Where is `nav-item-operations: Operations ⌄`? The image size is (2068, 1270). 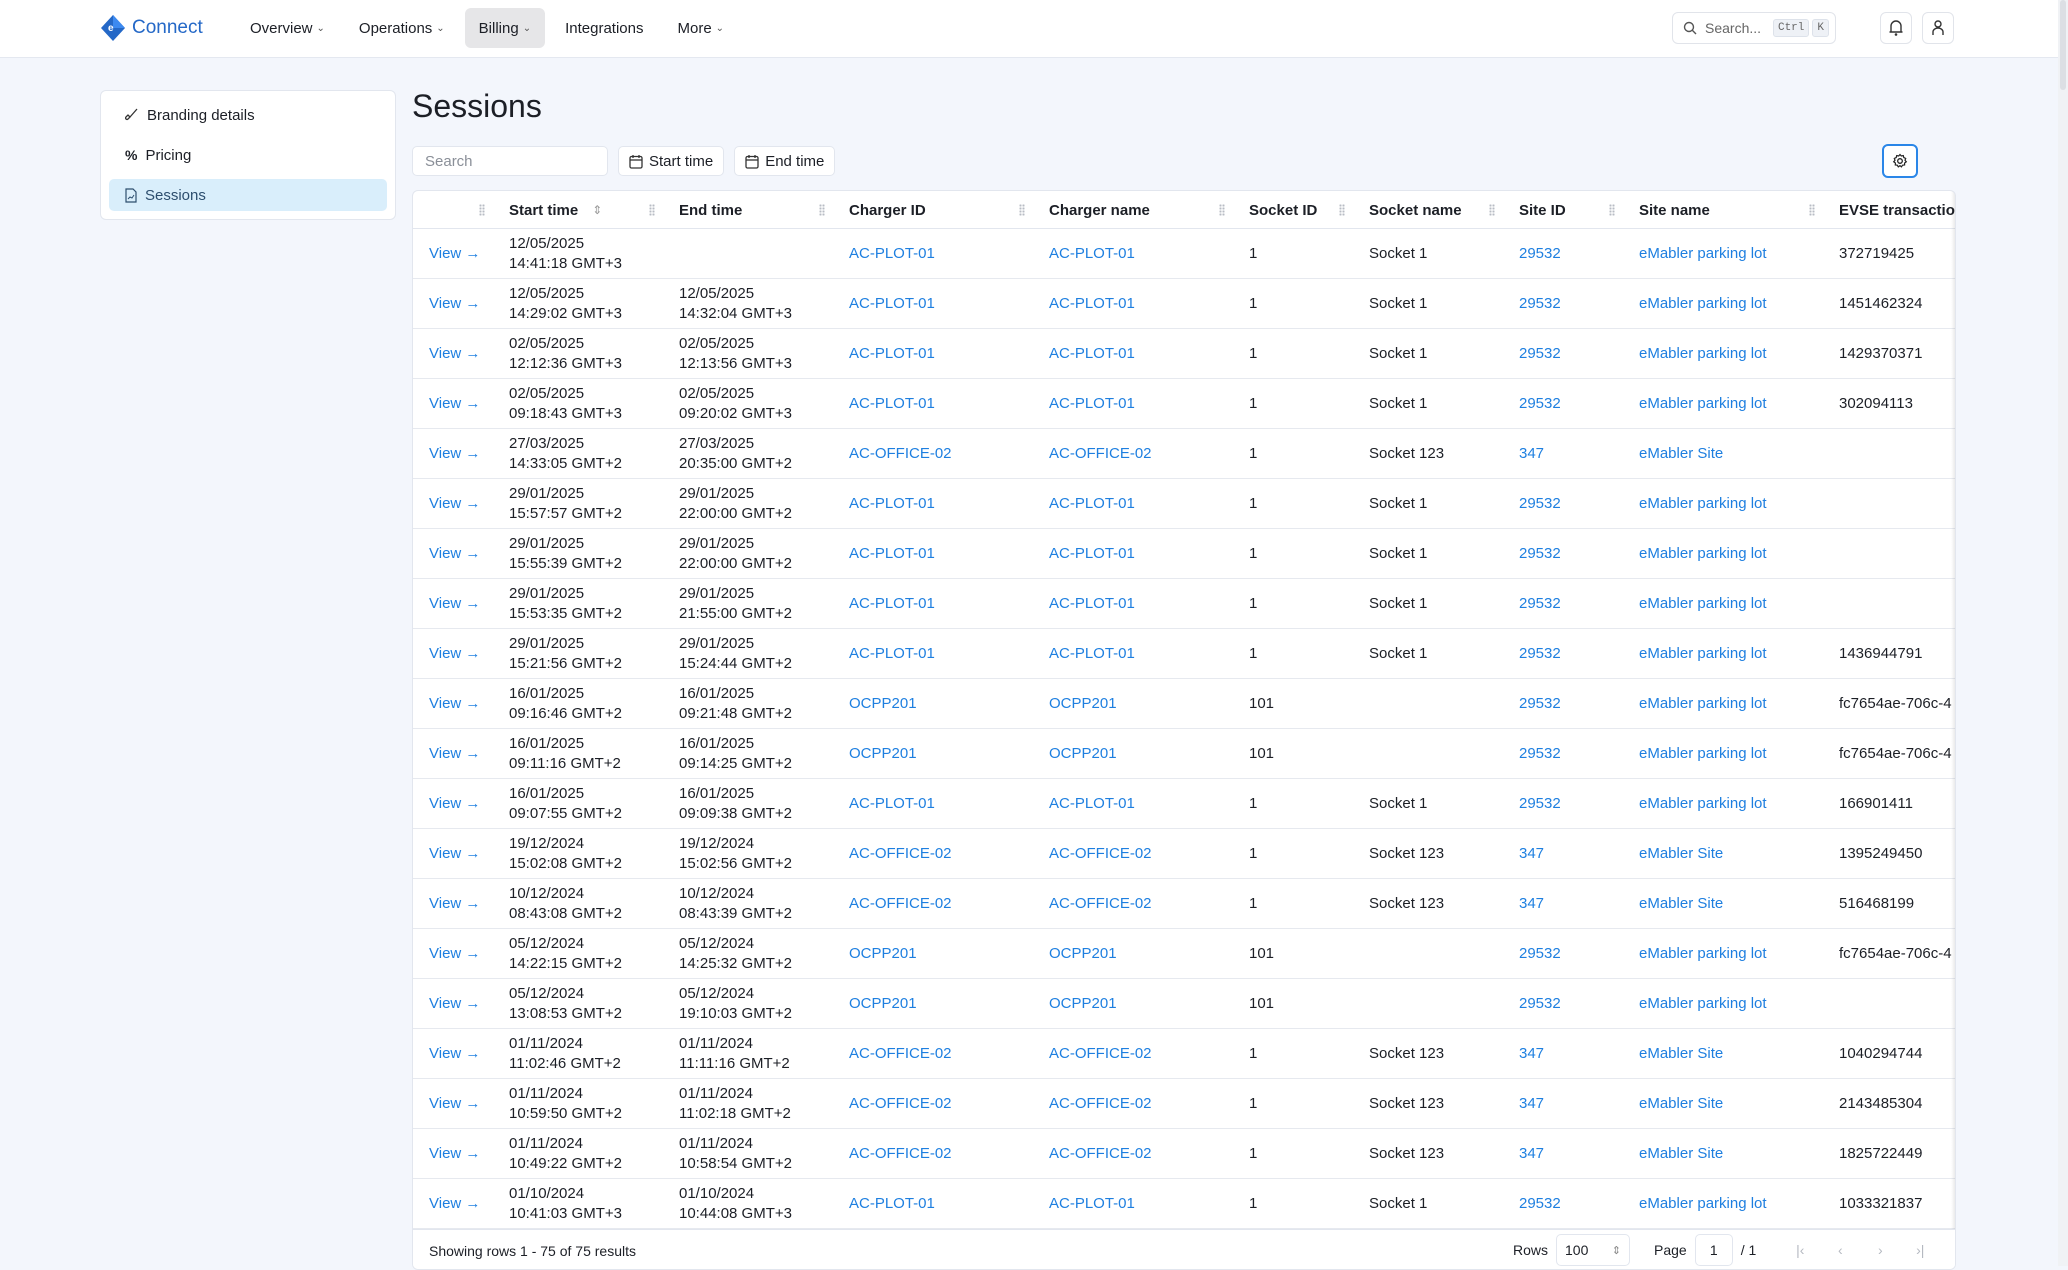 nav-item-operations: Operations ⌄ is located at coordinates (402, 28).